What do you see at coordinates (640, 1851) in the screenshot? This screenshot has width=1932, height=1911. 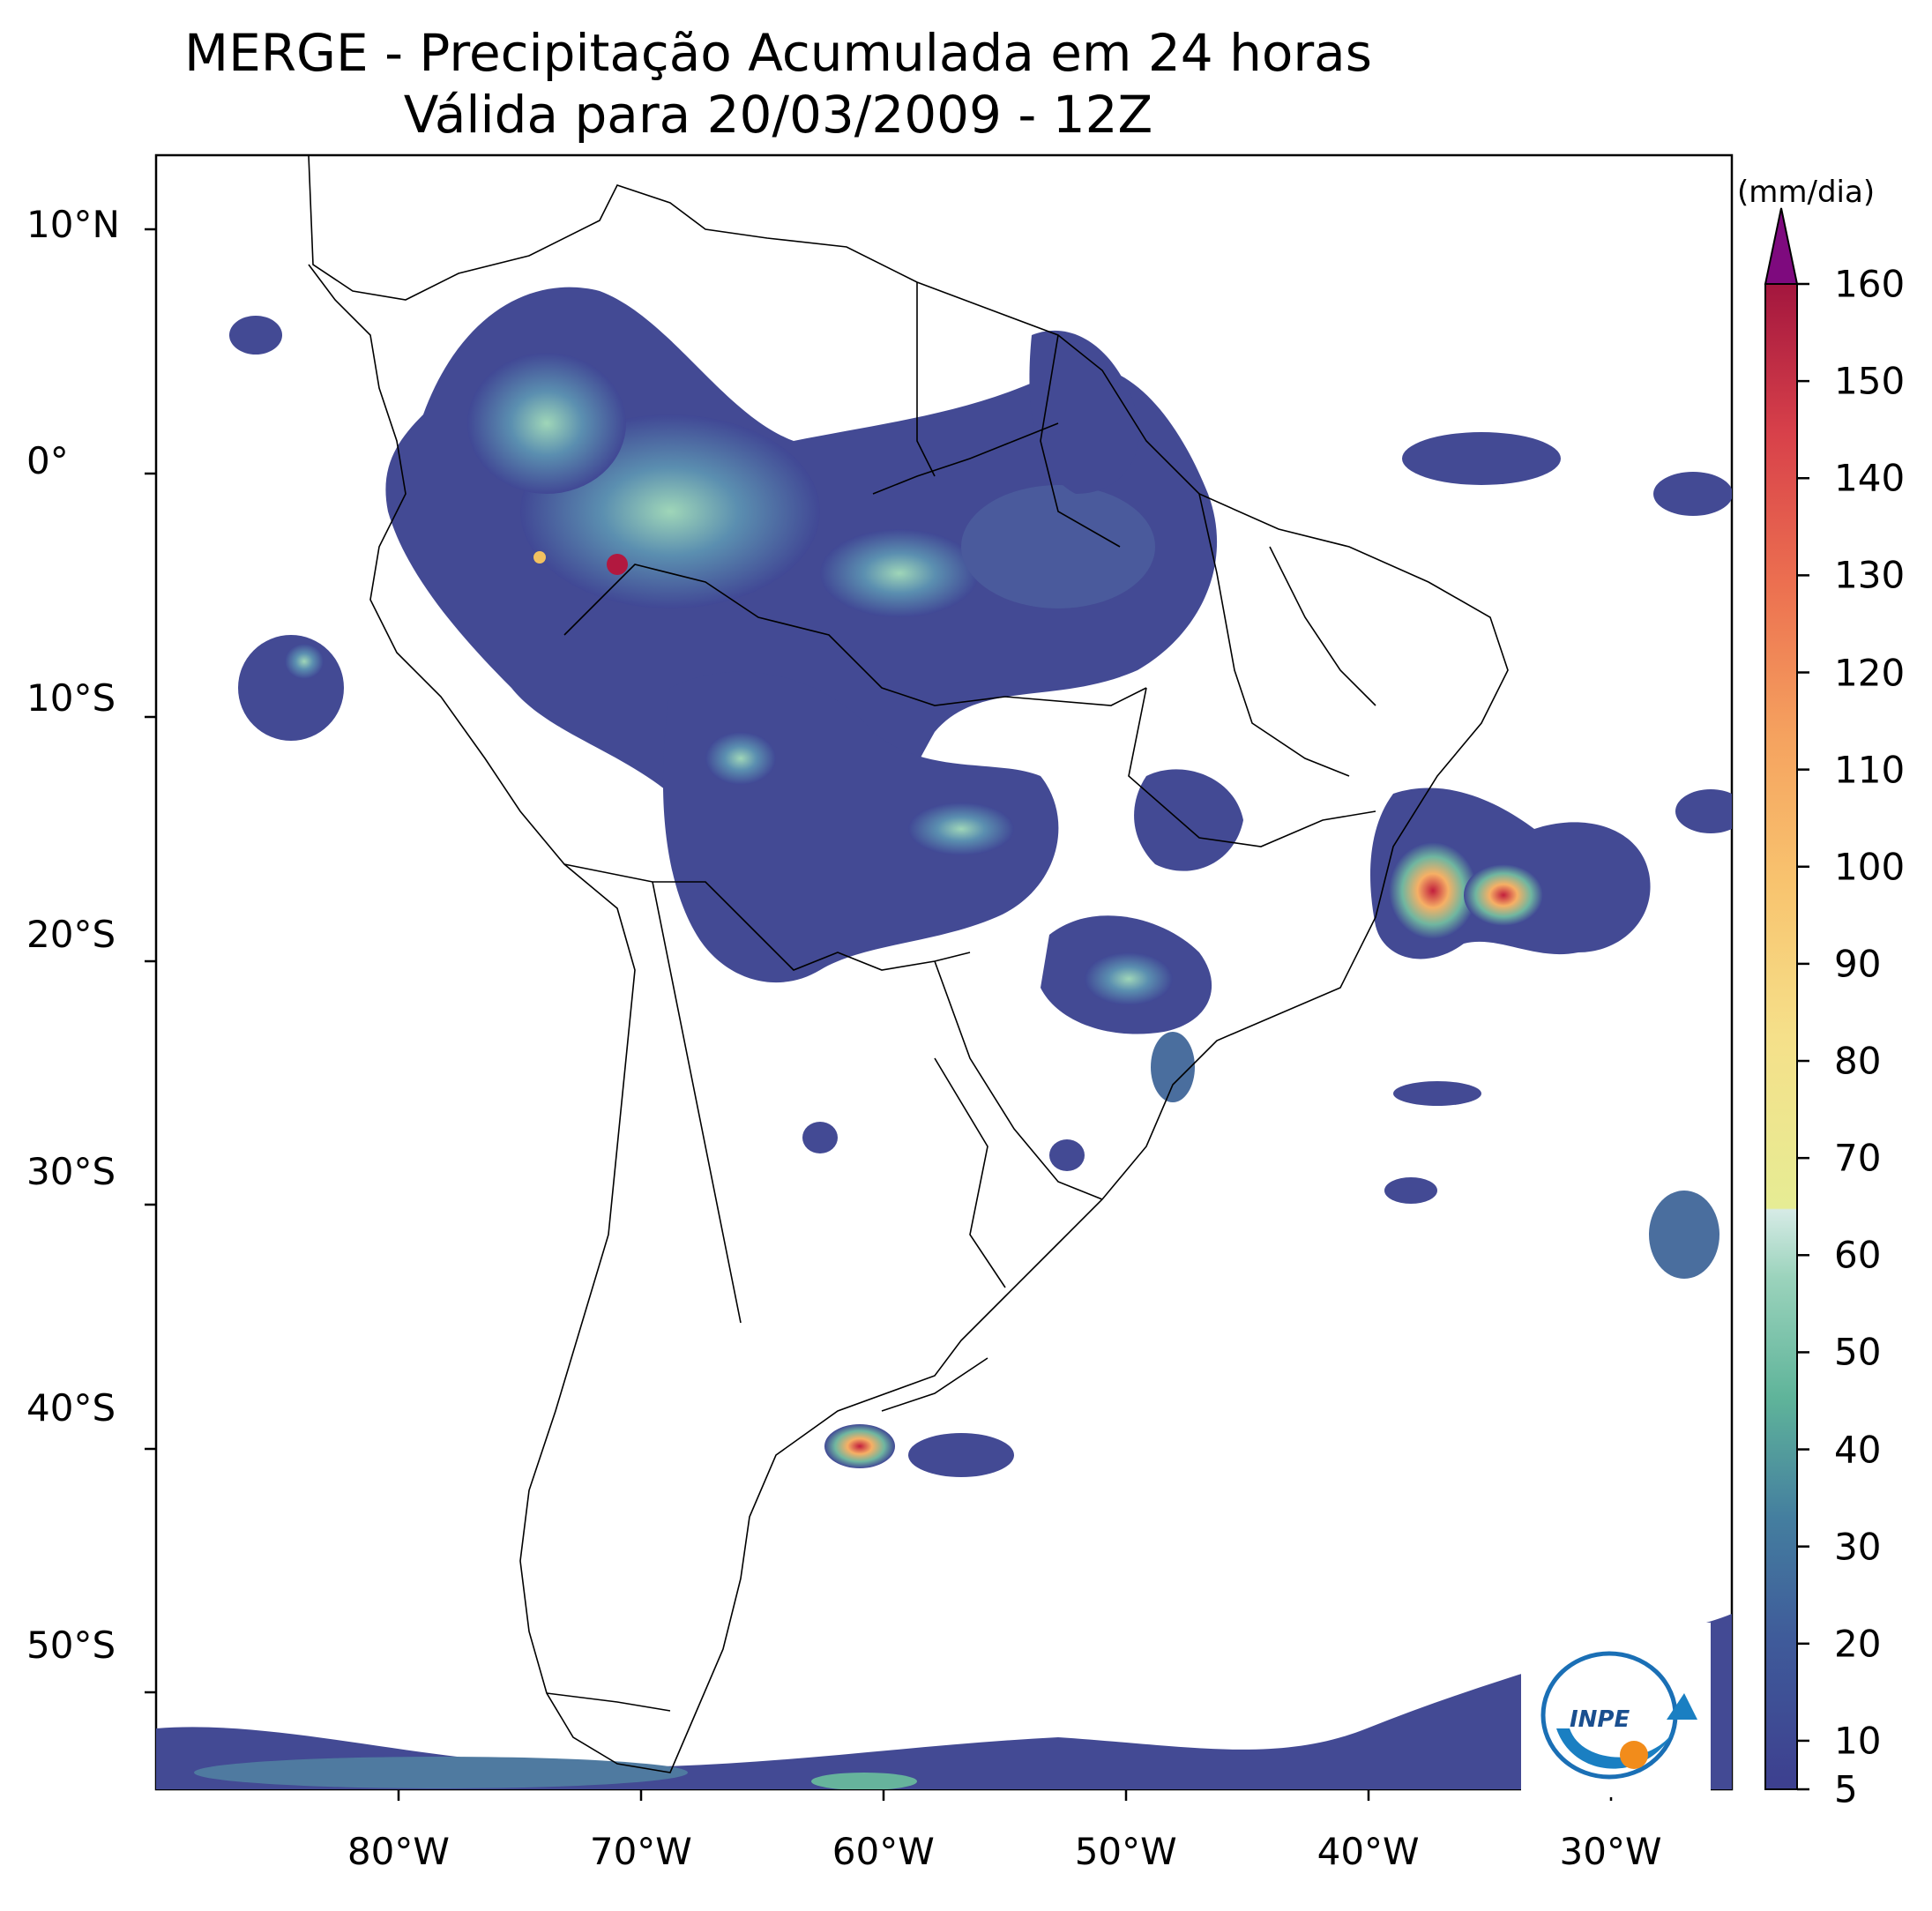 I see `lon-label: 70°W` at bounding box center [640, 1851].